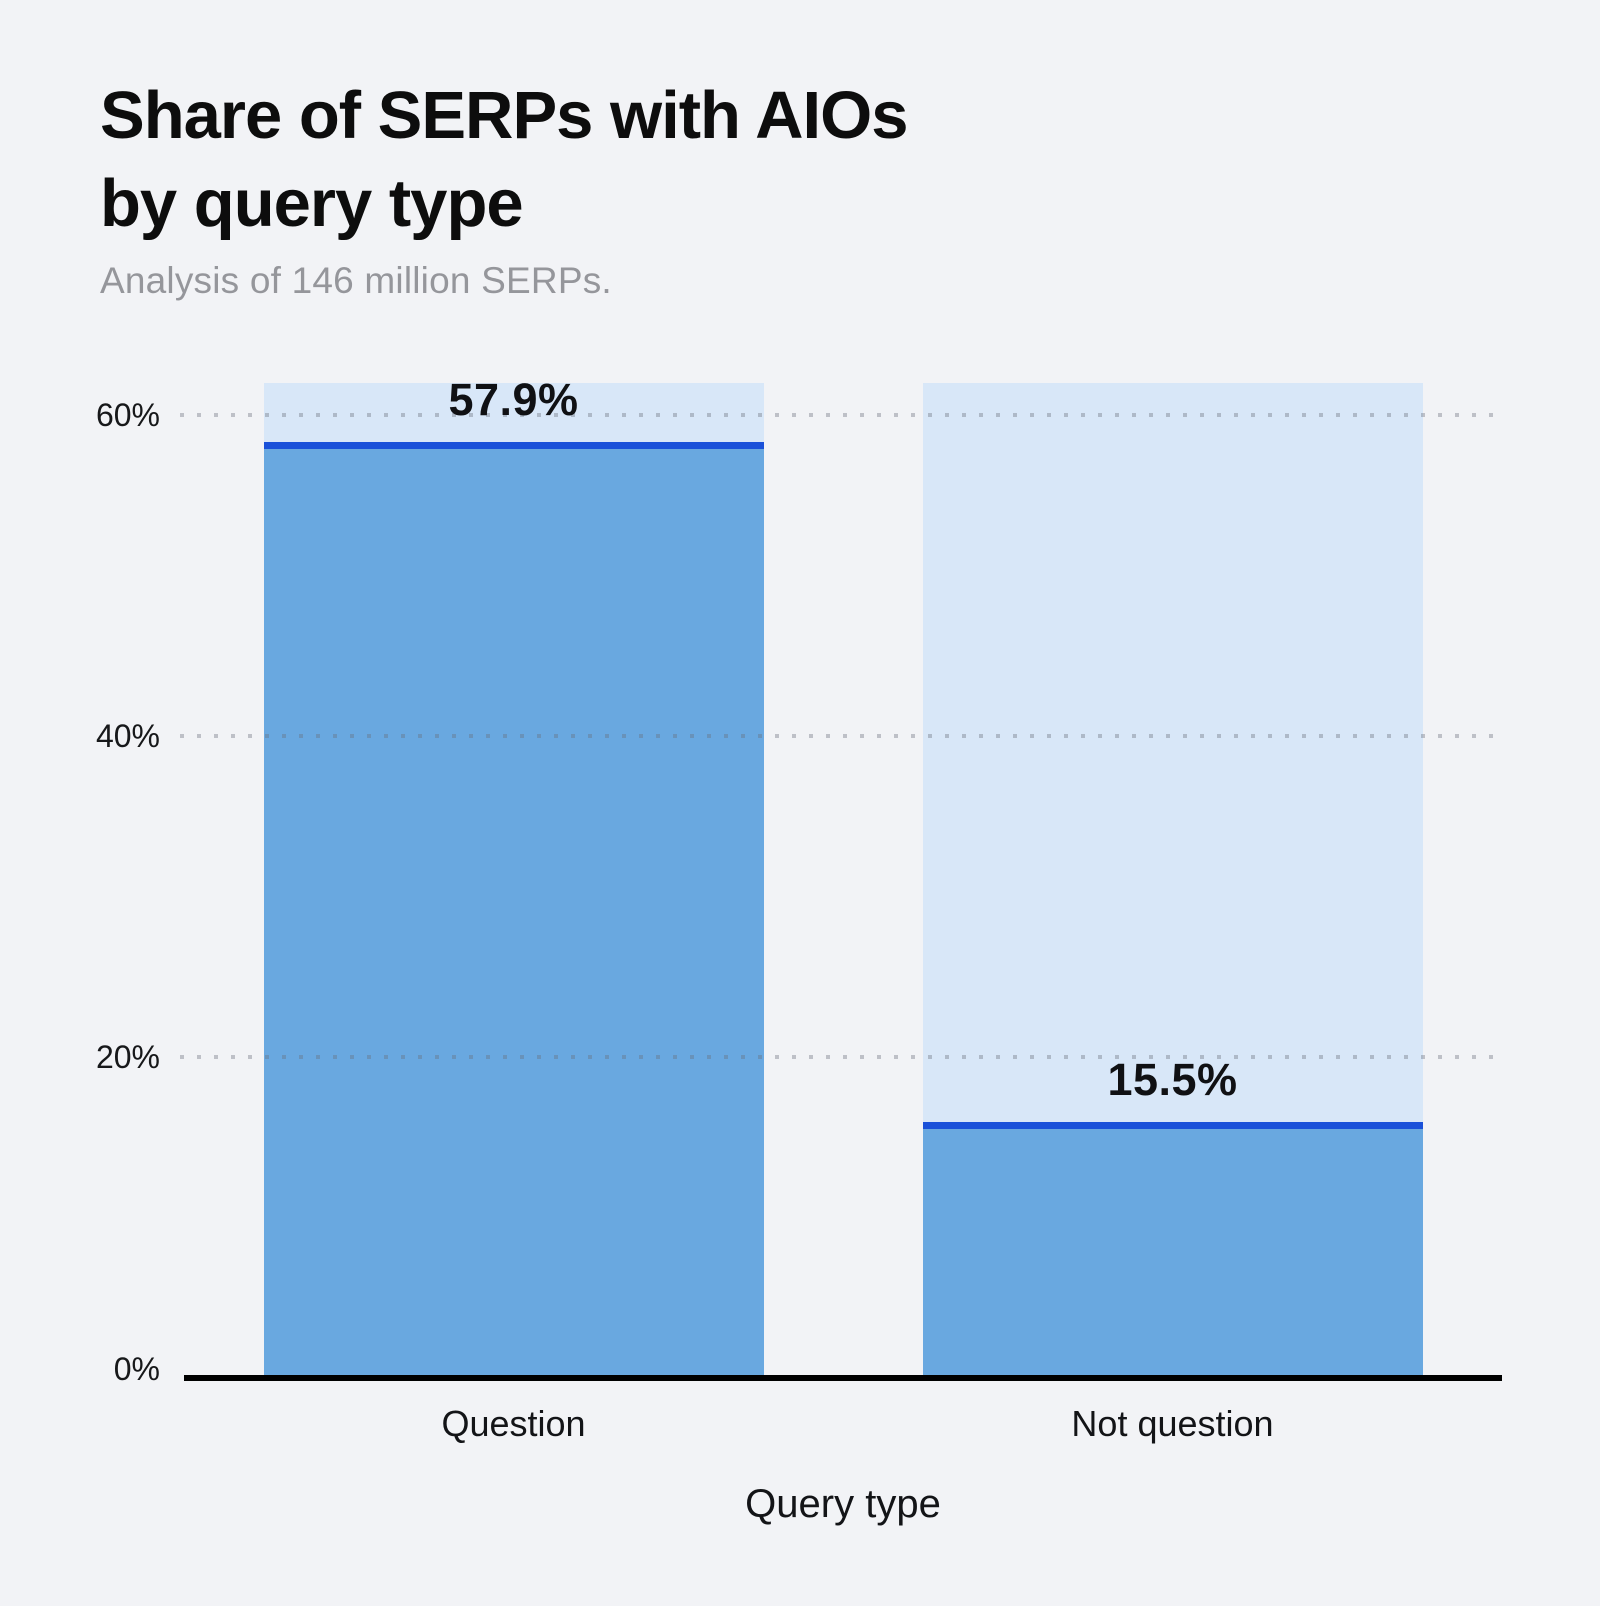  I want to click on y-tick-label-0: 0%, so click(136, 1369).